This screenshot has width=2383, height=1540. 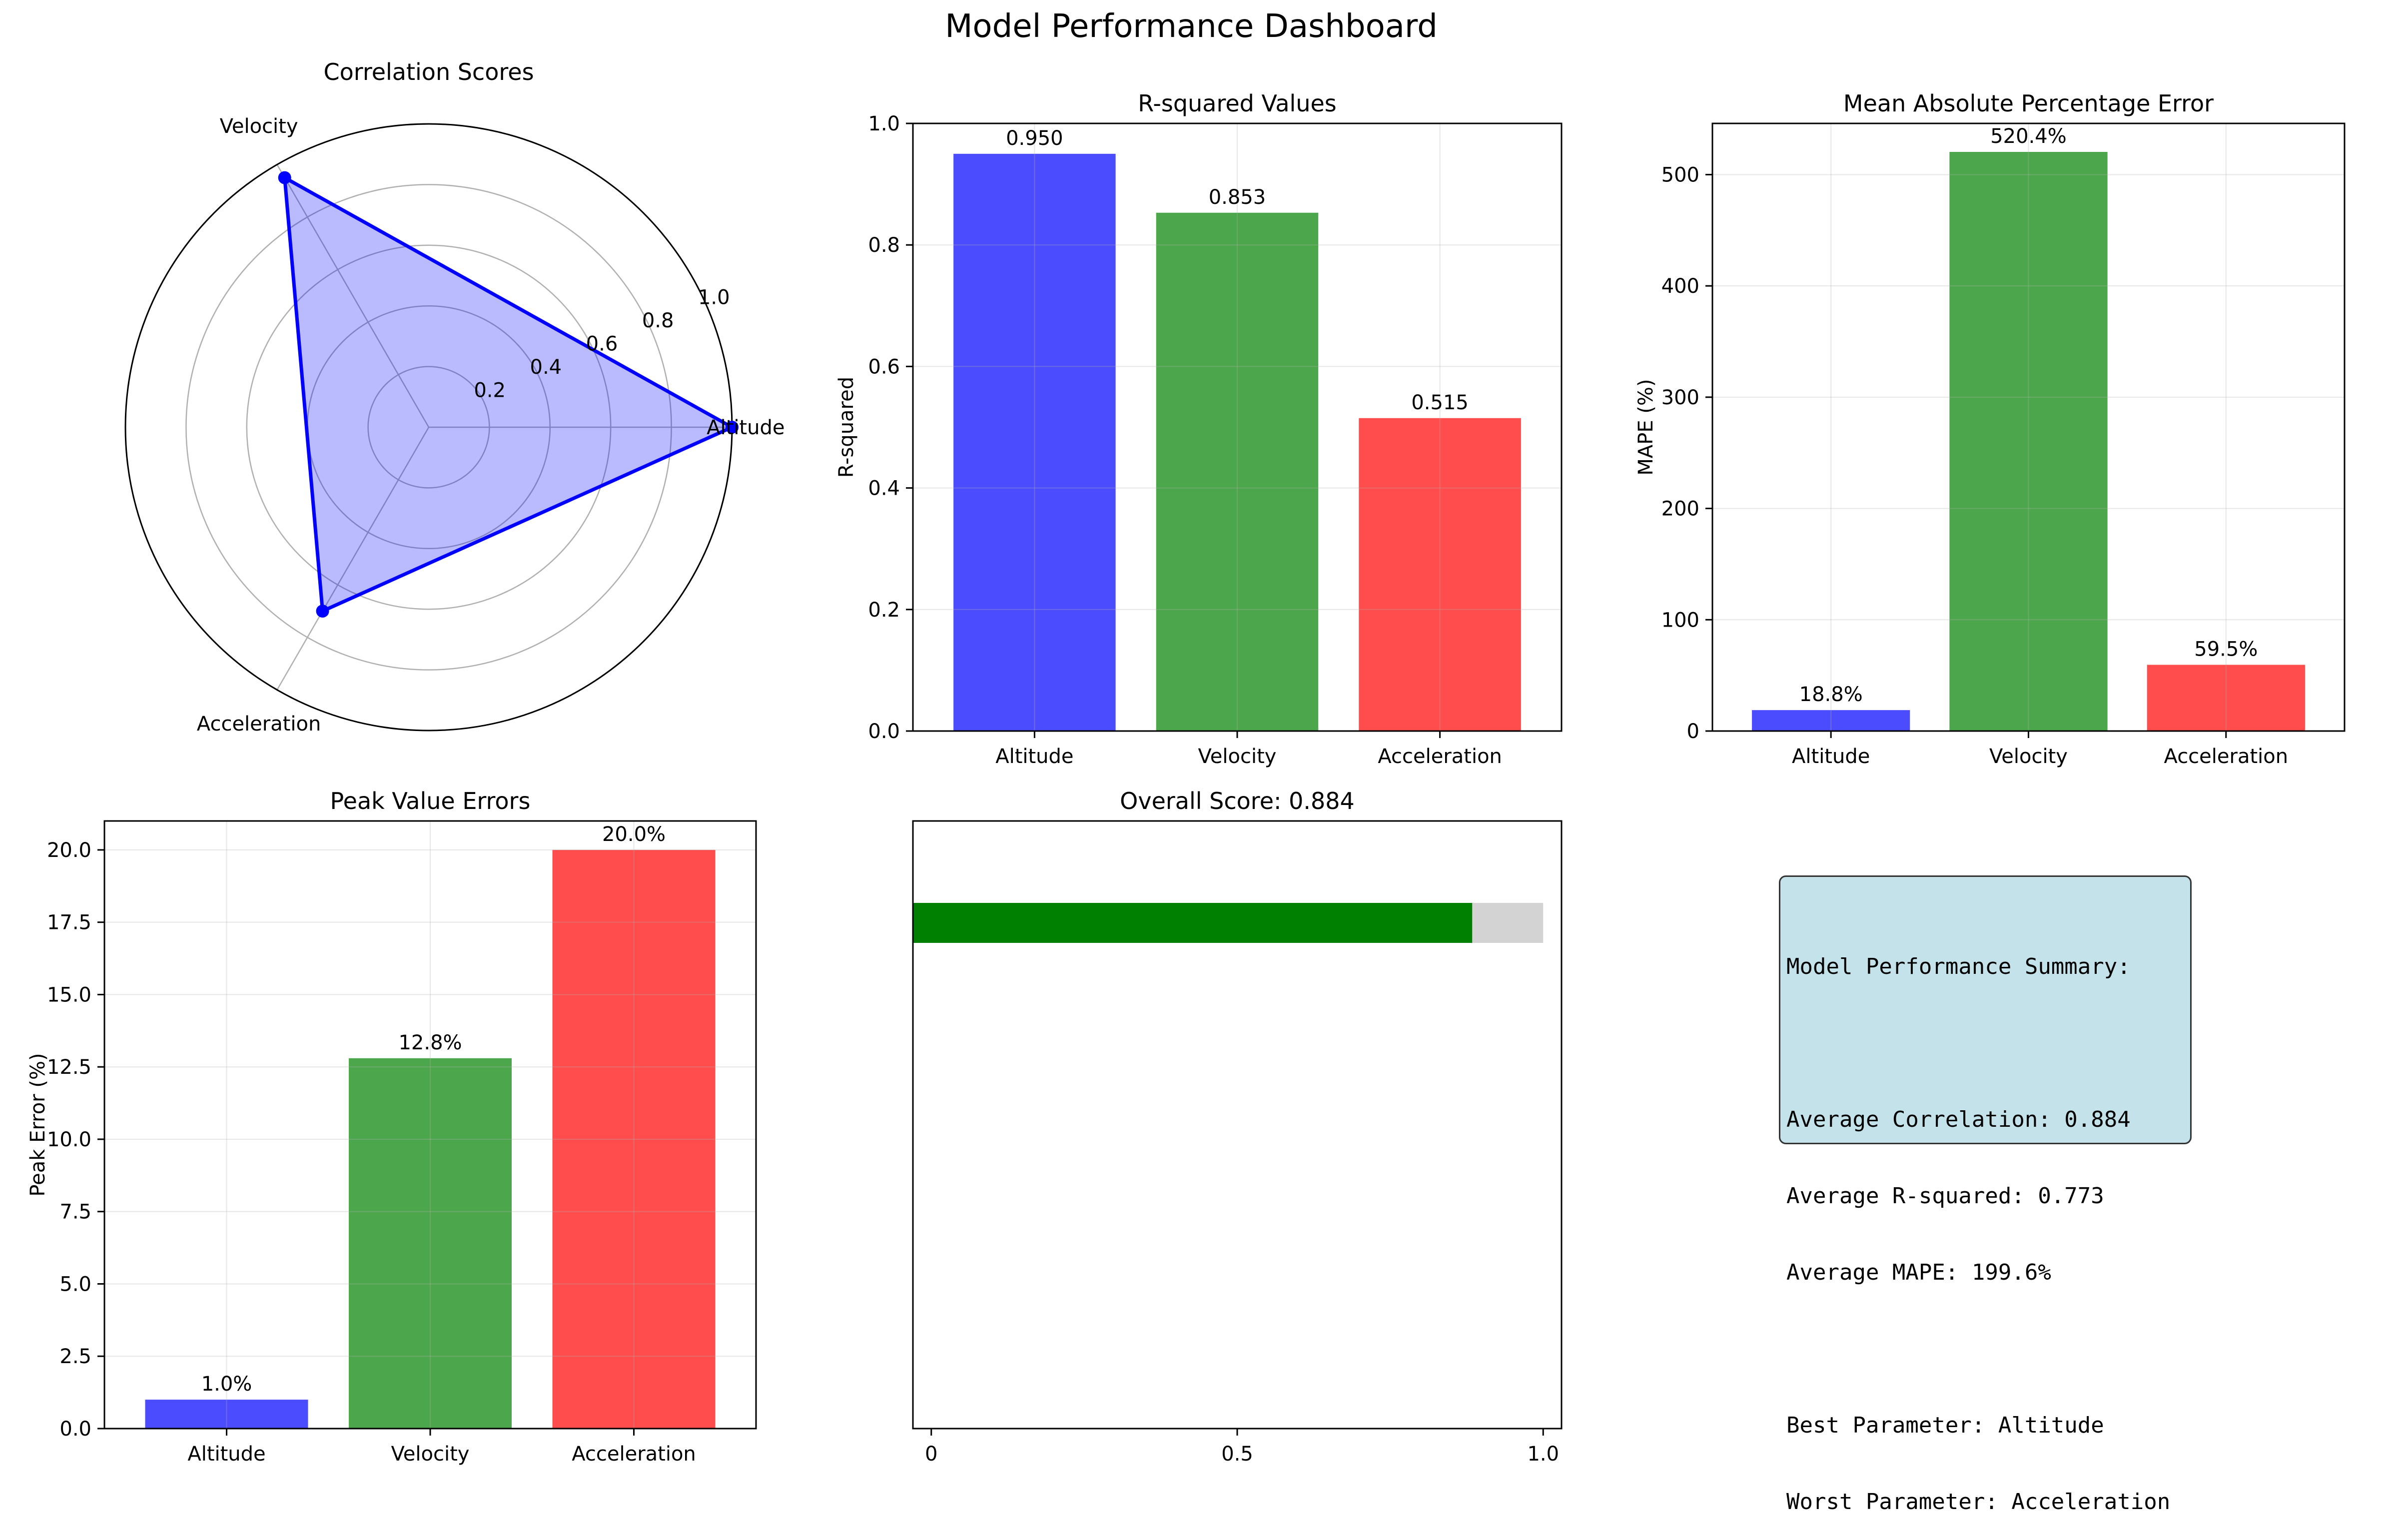 What do you see at coordinates (259, 126) in the screenshot?
I see `category-label: Velocity` at bounding box center [259, 126].